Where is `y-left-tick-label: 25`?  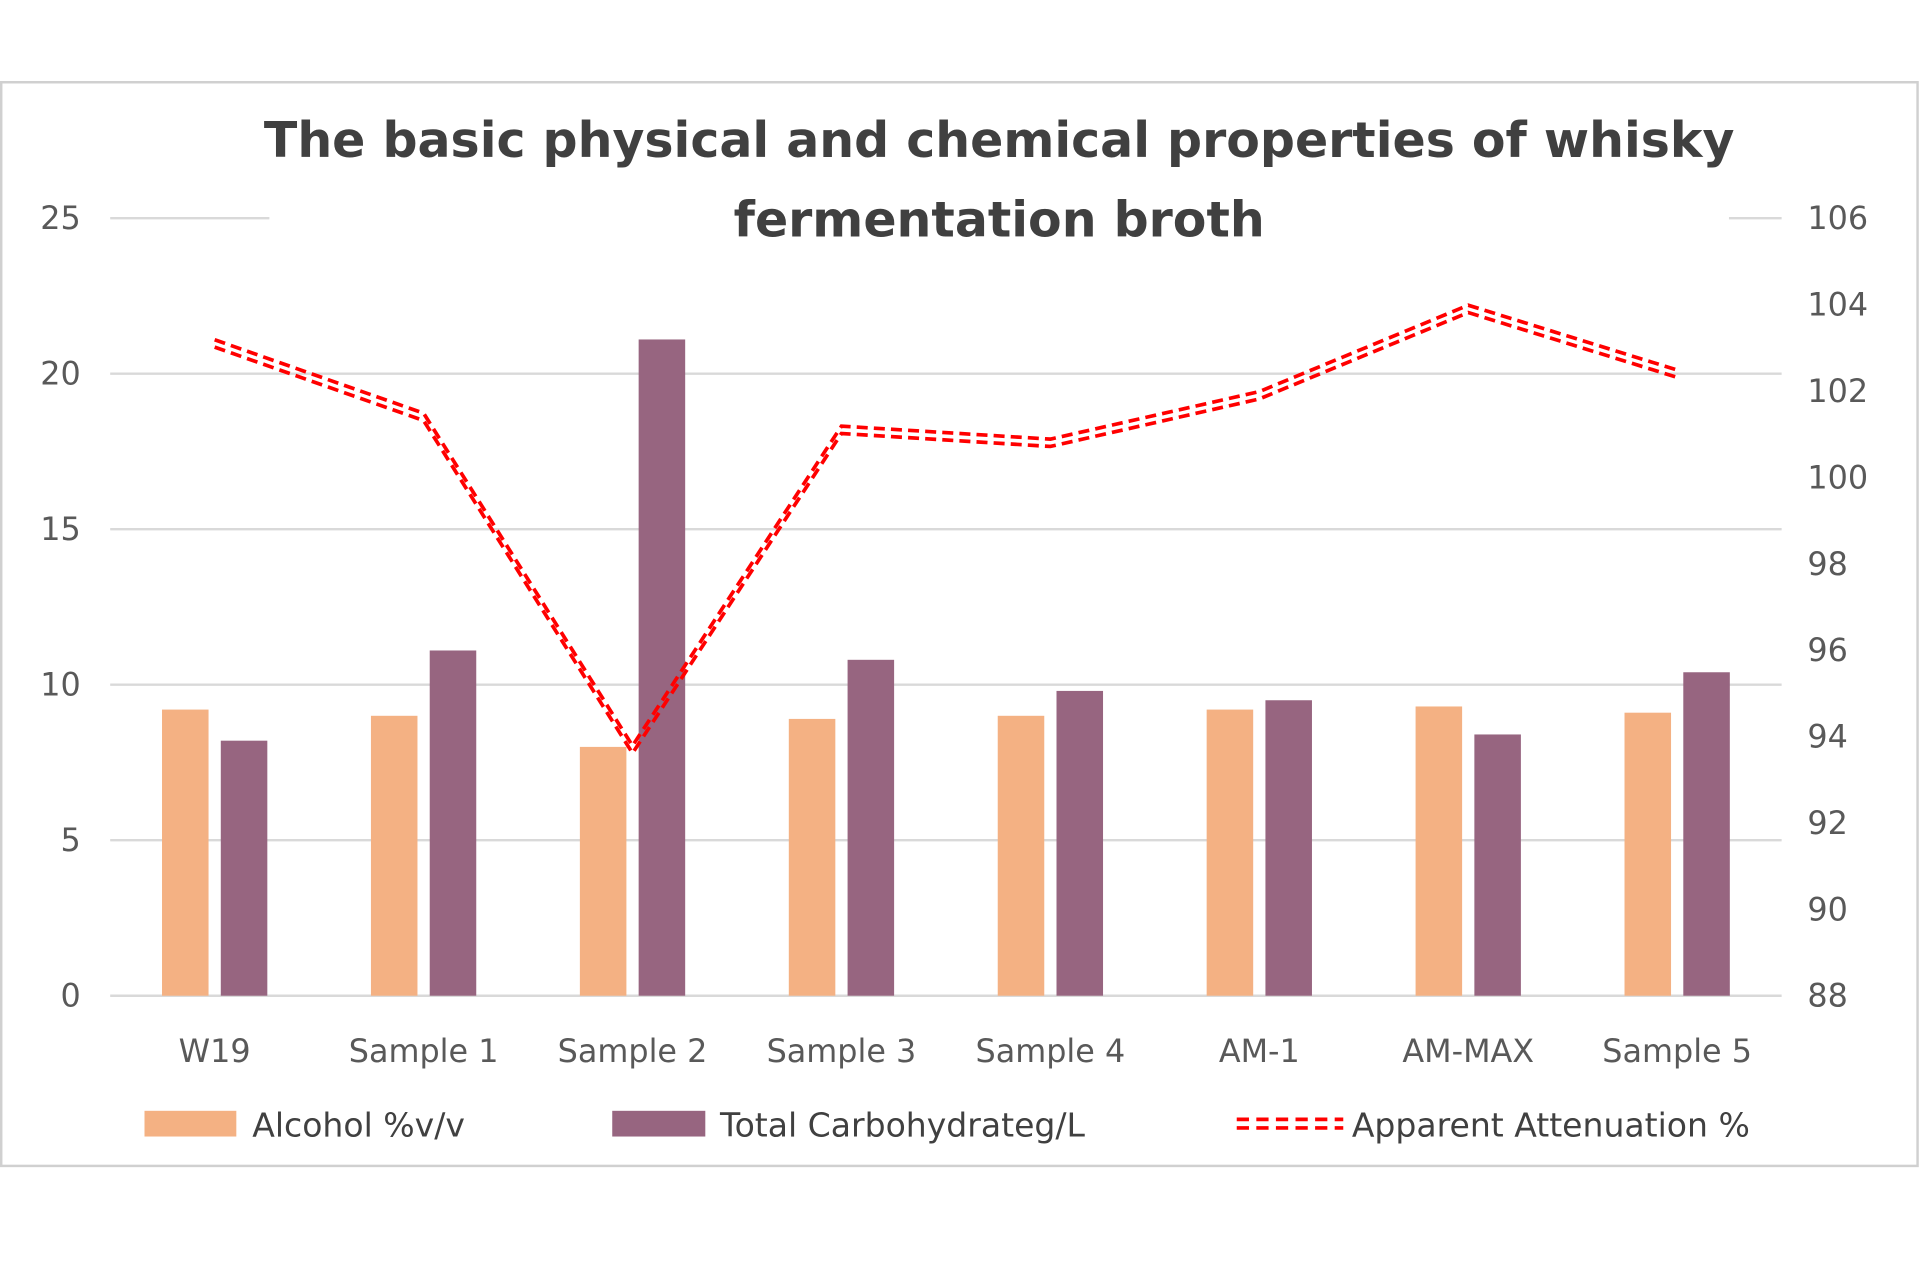
y-left-tick-label: 25 is located at coordinates (60, 218).